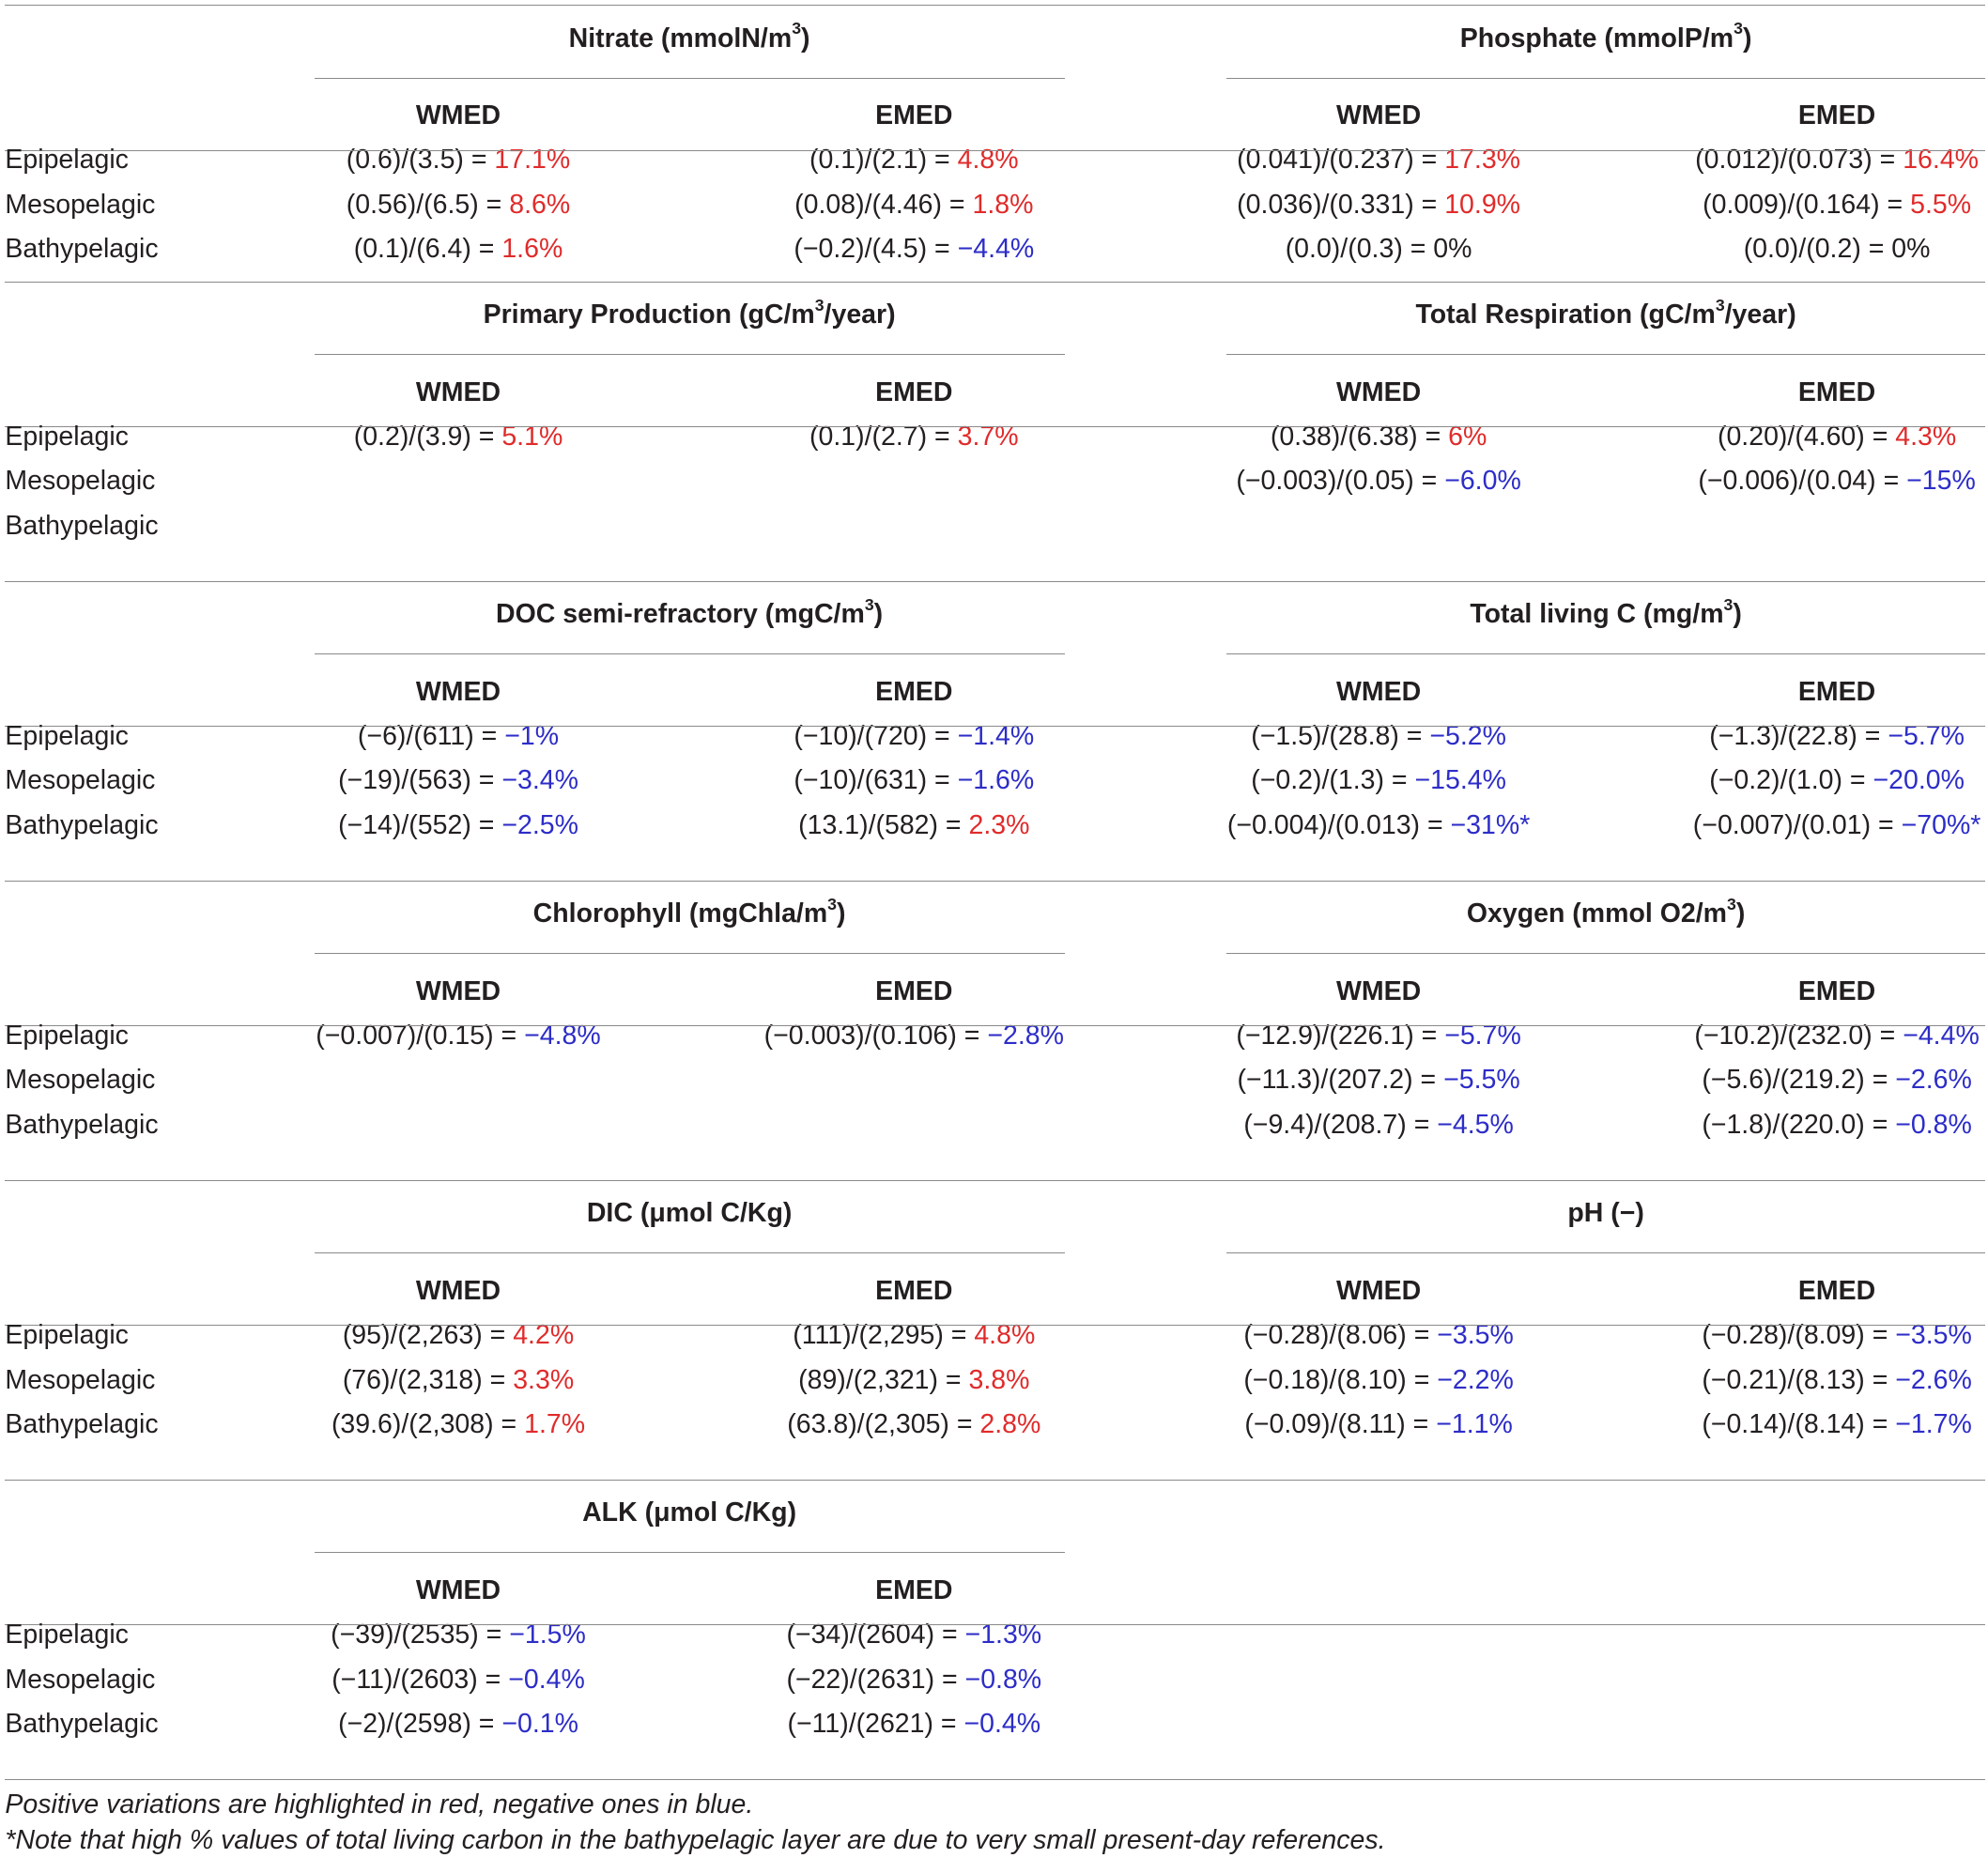 The width and height of the screenshot is (1988, 1858). Describe the element at coordinates (996, 249) in the screenshot. I see `percent-change: −4.4%` at that location.